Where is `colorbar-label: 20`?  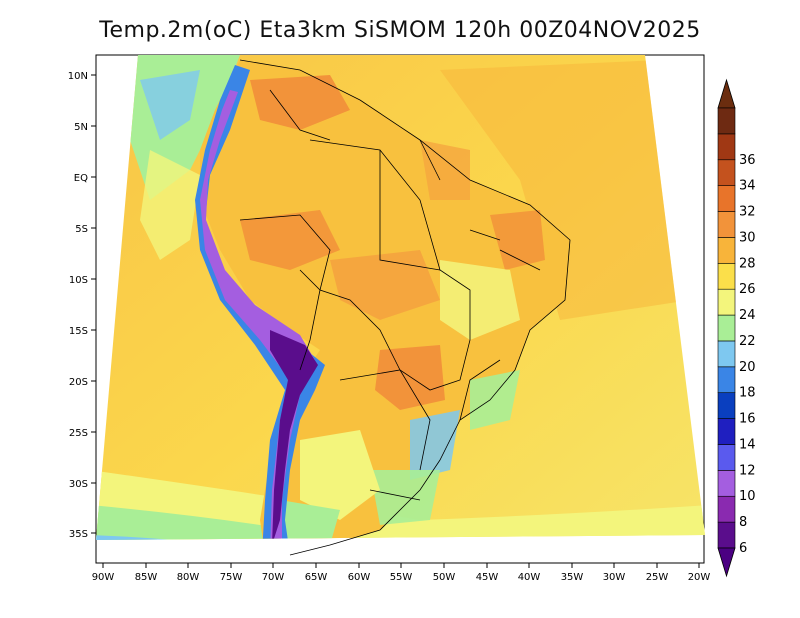
colorbar-label: 20 is located at coordinates (747, 367).